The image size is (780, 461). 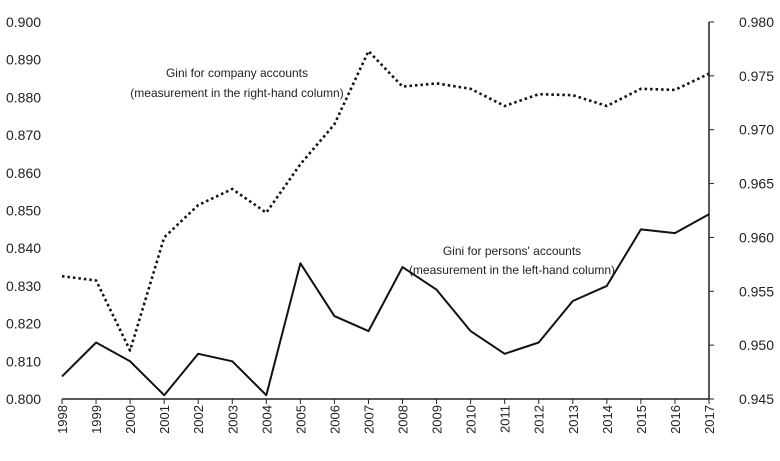 I want to click on x-tick-label: 2008, so click(x=403, y=419).